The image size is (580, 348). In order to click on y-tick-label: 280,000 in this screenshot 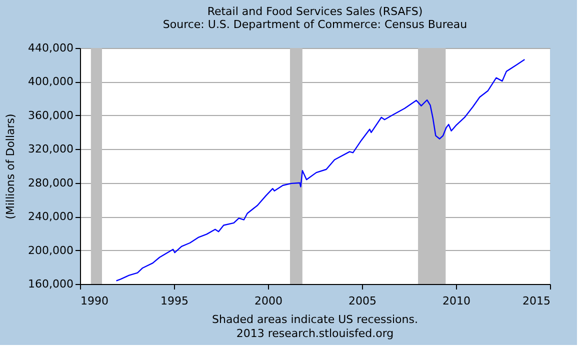, I will do `click(51, 183)`.